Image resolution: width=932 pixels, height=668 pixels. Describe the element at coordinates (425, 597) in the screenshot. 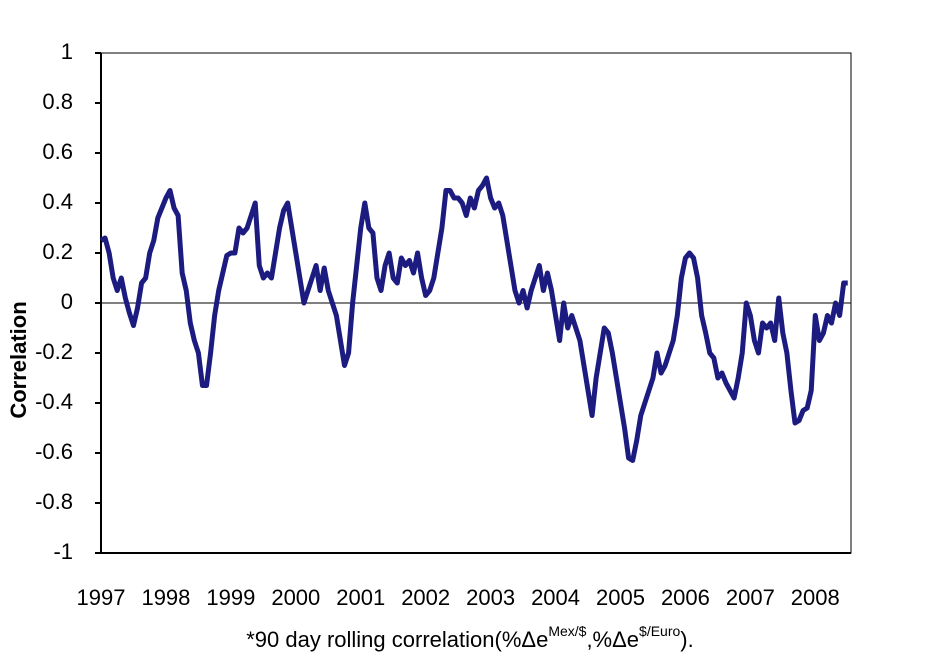

I see `x-tick-label: 2002` at that location.